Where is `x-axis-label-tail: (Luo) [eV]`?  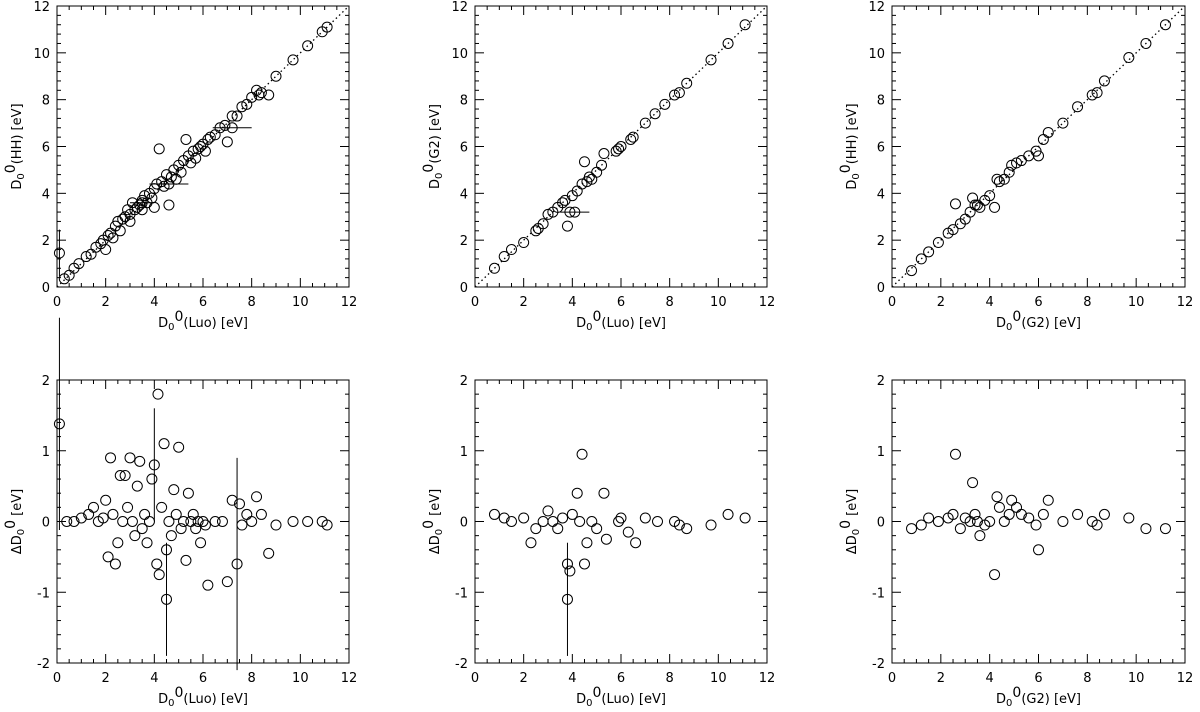
x-axis-label-tail: (Luo) [eV] is located at coordinates (215, 699).